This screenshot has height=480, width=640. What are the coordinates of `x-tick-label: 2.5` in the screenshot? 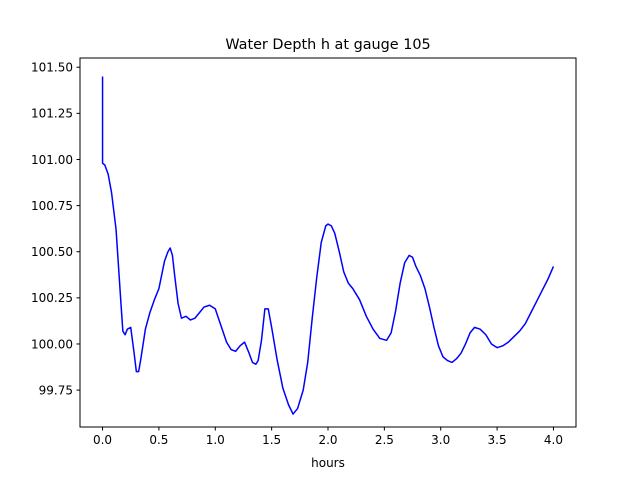 It's located at (384, 440).